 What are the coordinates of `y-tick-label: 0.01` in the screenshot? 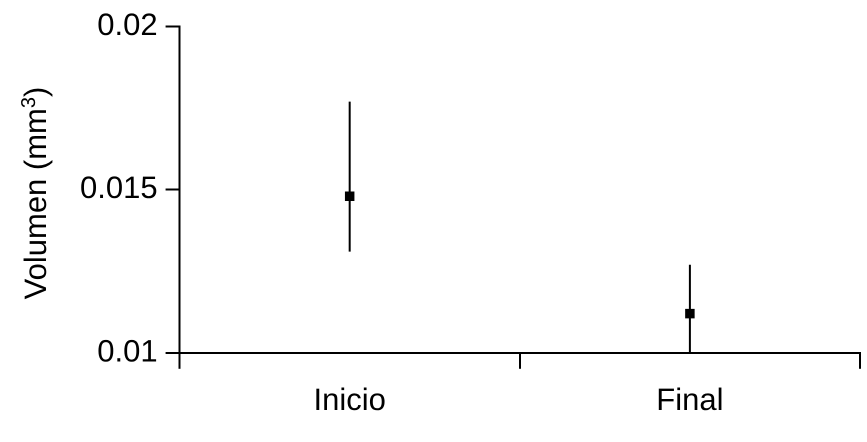 It's located at (127, 350).